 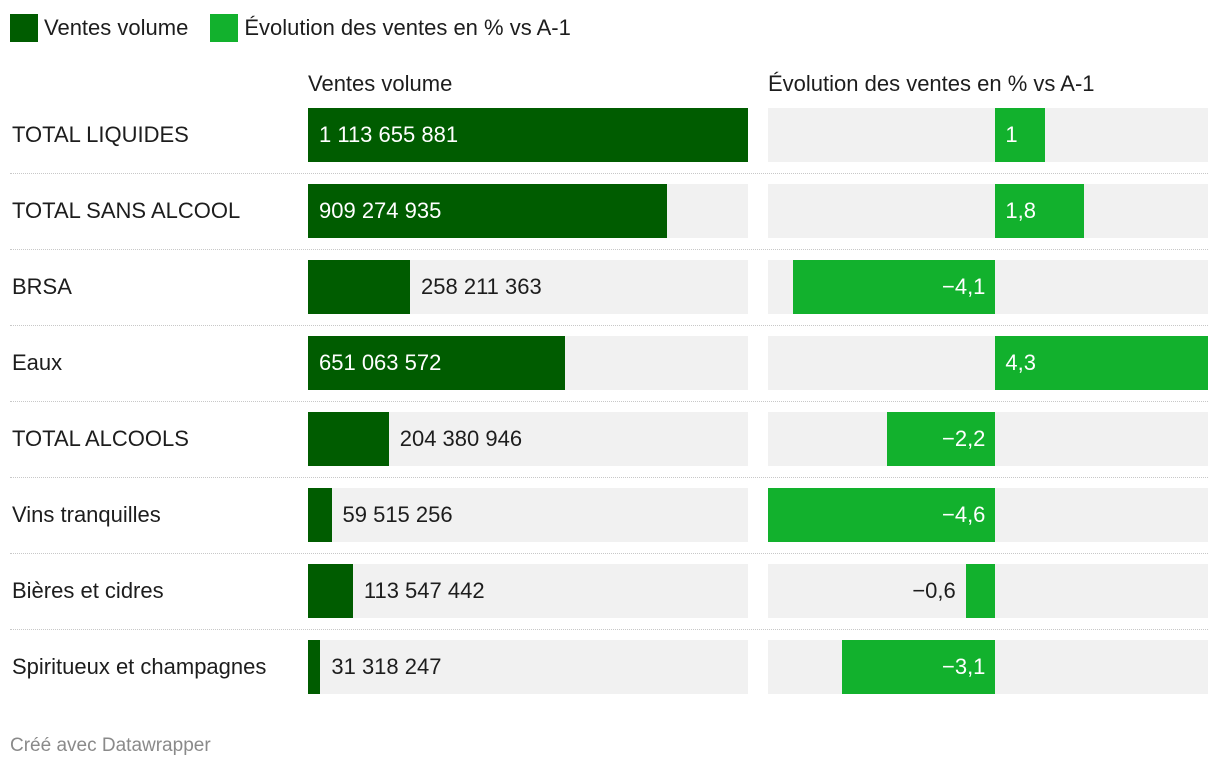 What do you see at coordinates (37, 362) in the screenshot?
I see `row-label: Eaux` at bounding box center [37, 362].